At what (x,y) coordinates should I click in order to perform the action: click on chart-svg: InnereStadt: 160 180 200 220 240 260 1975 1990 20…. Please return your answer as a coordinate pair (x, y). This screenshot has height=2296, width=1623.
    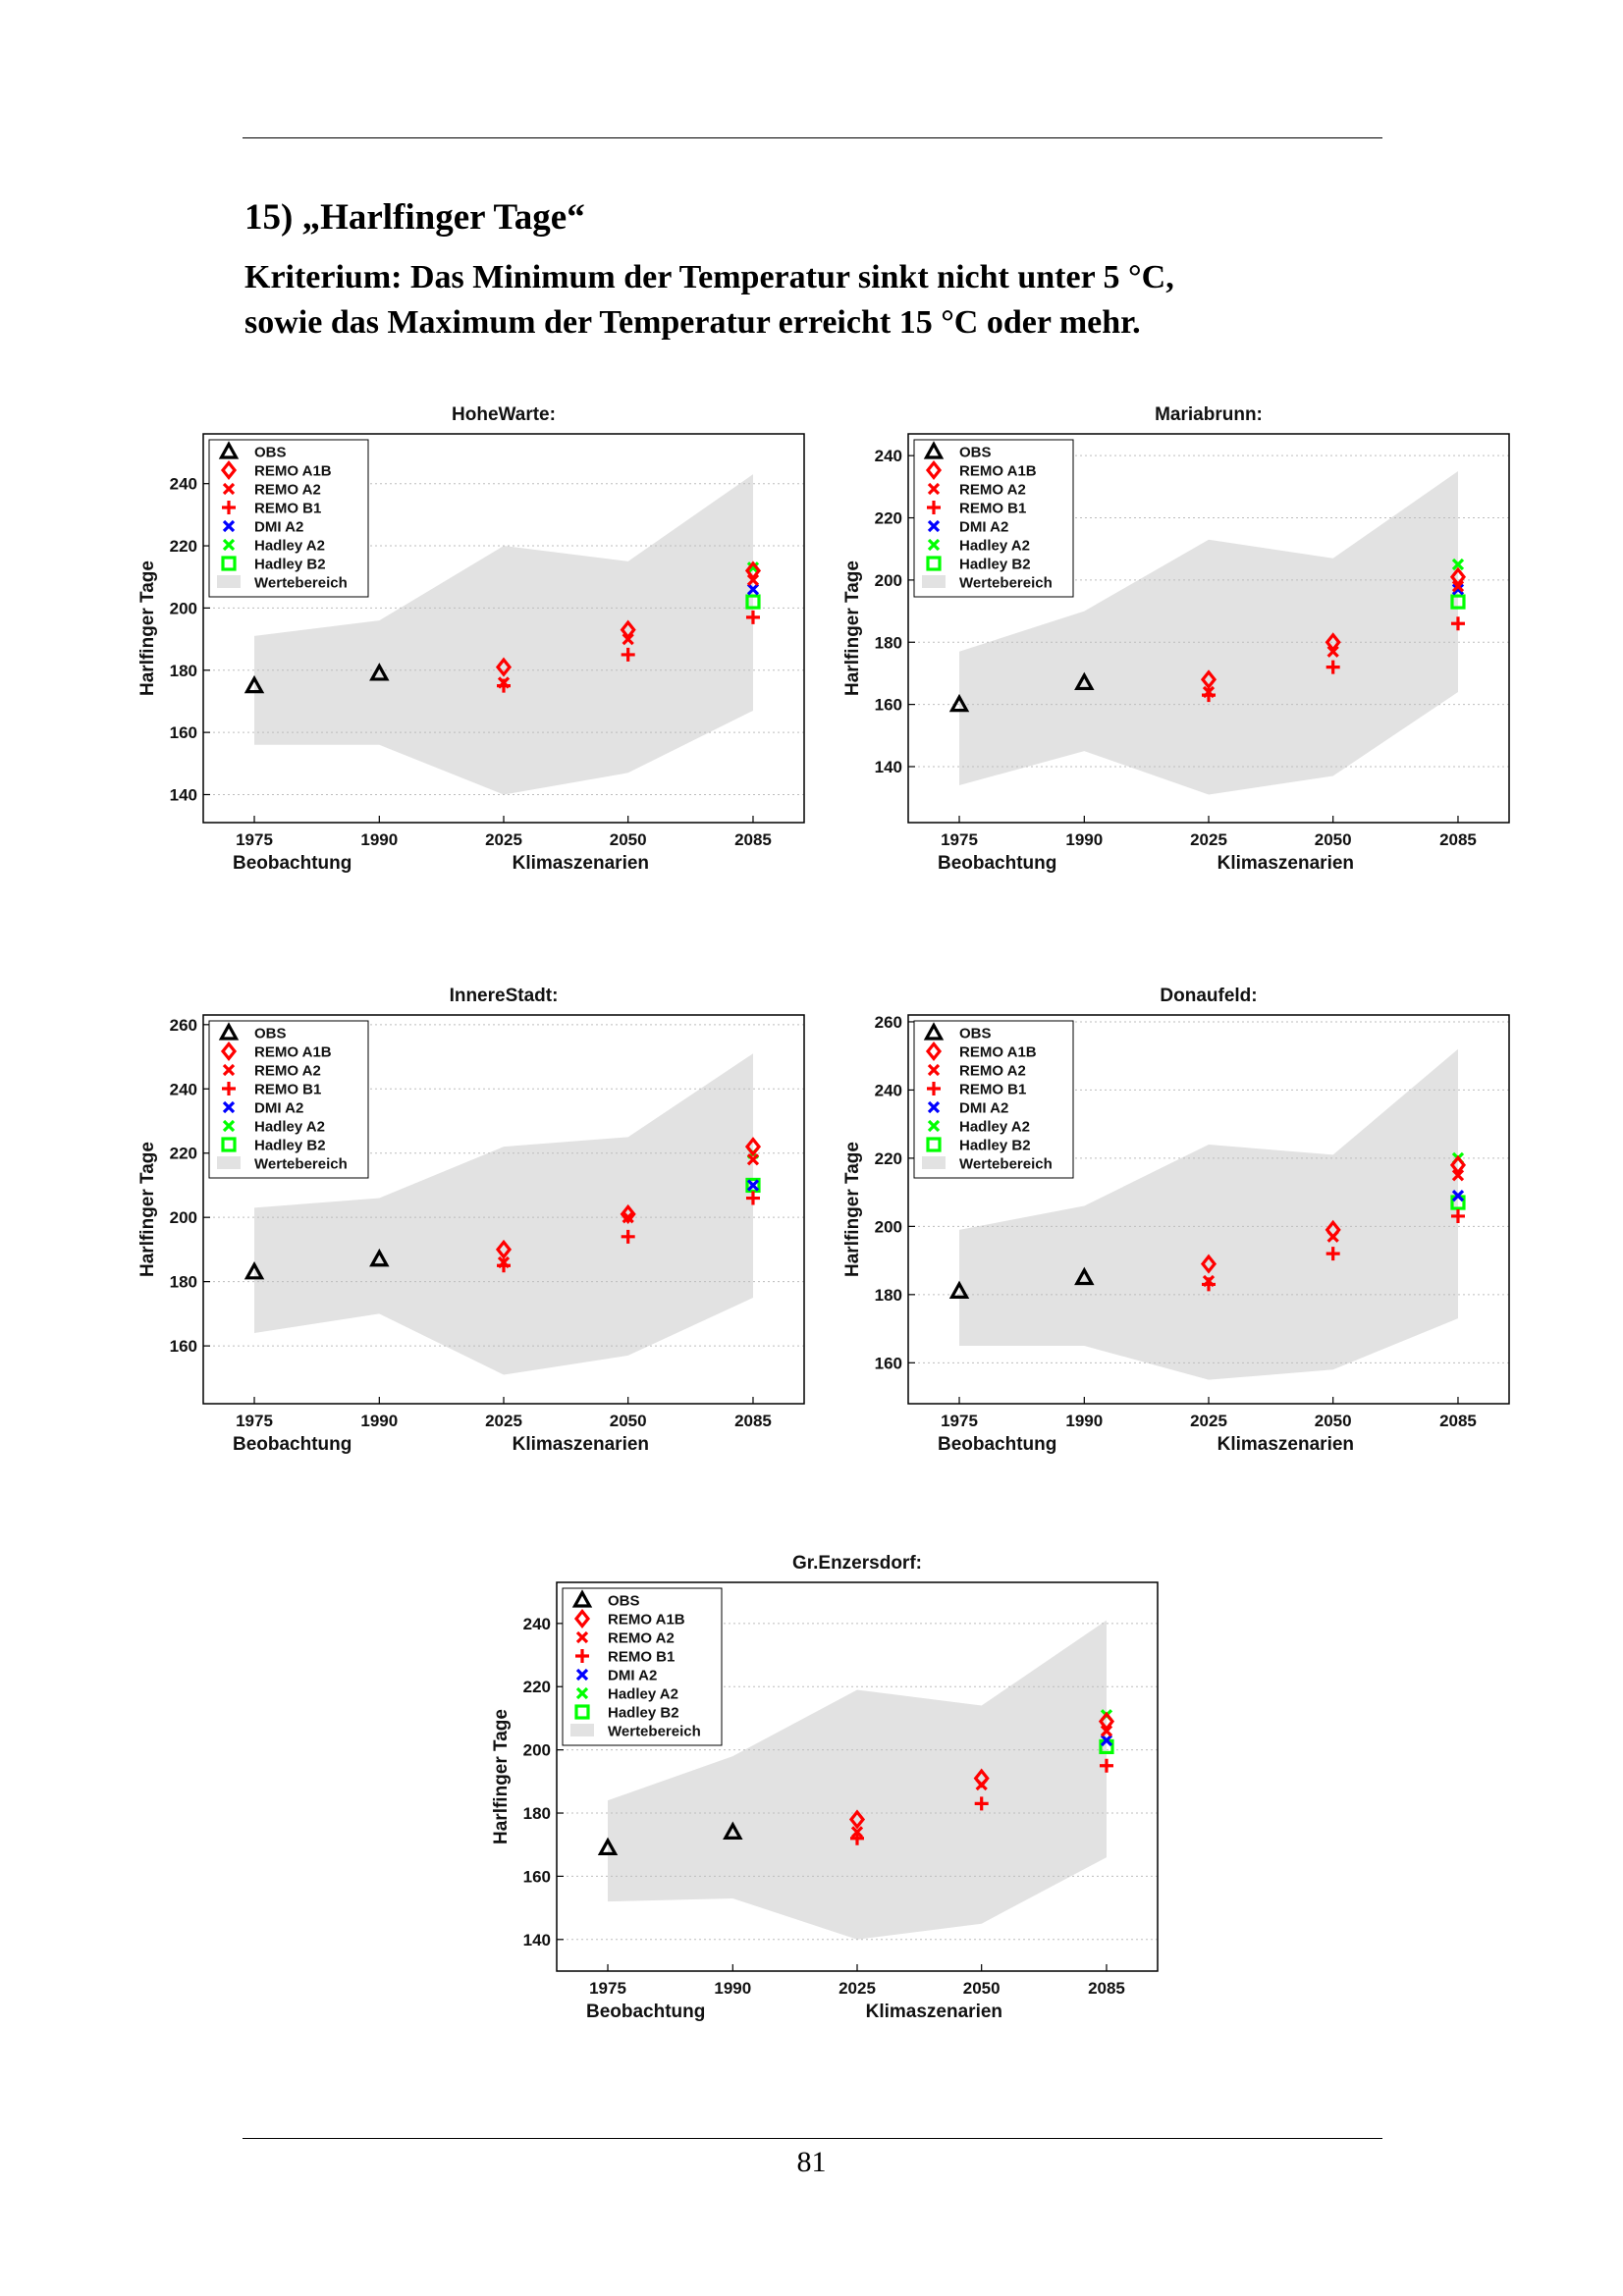
    Looking at the image, I should click on (471, 1220).